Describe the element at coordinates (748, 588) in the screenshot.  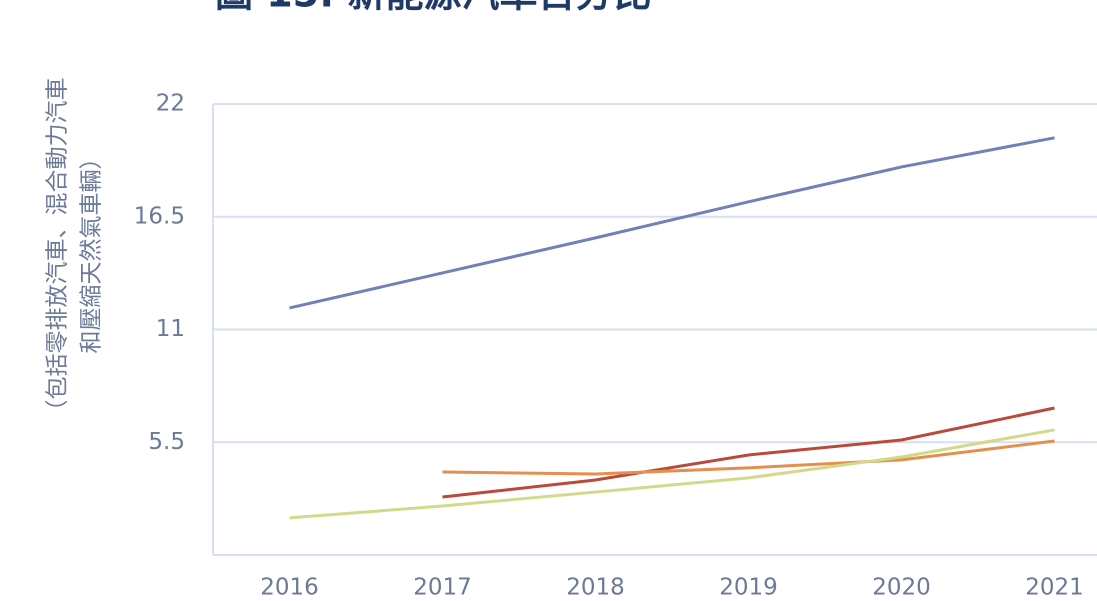
I see `x-tick-label: 2019` at that location.